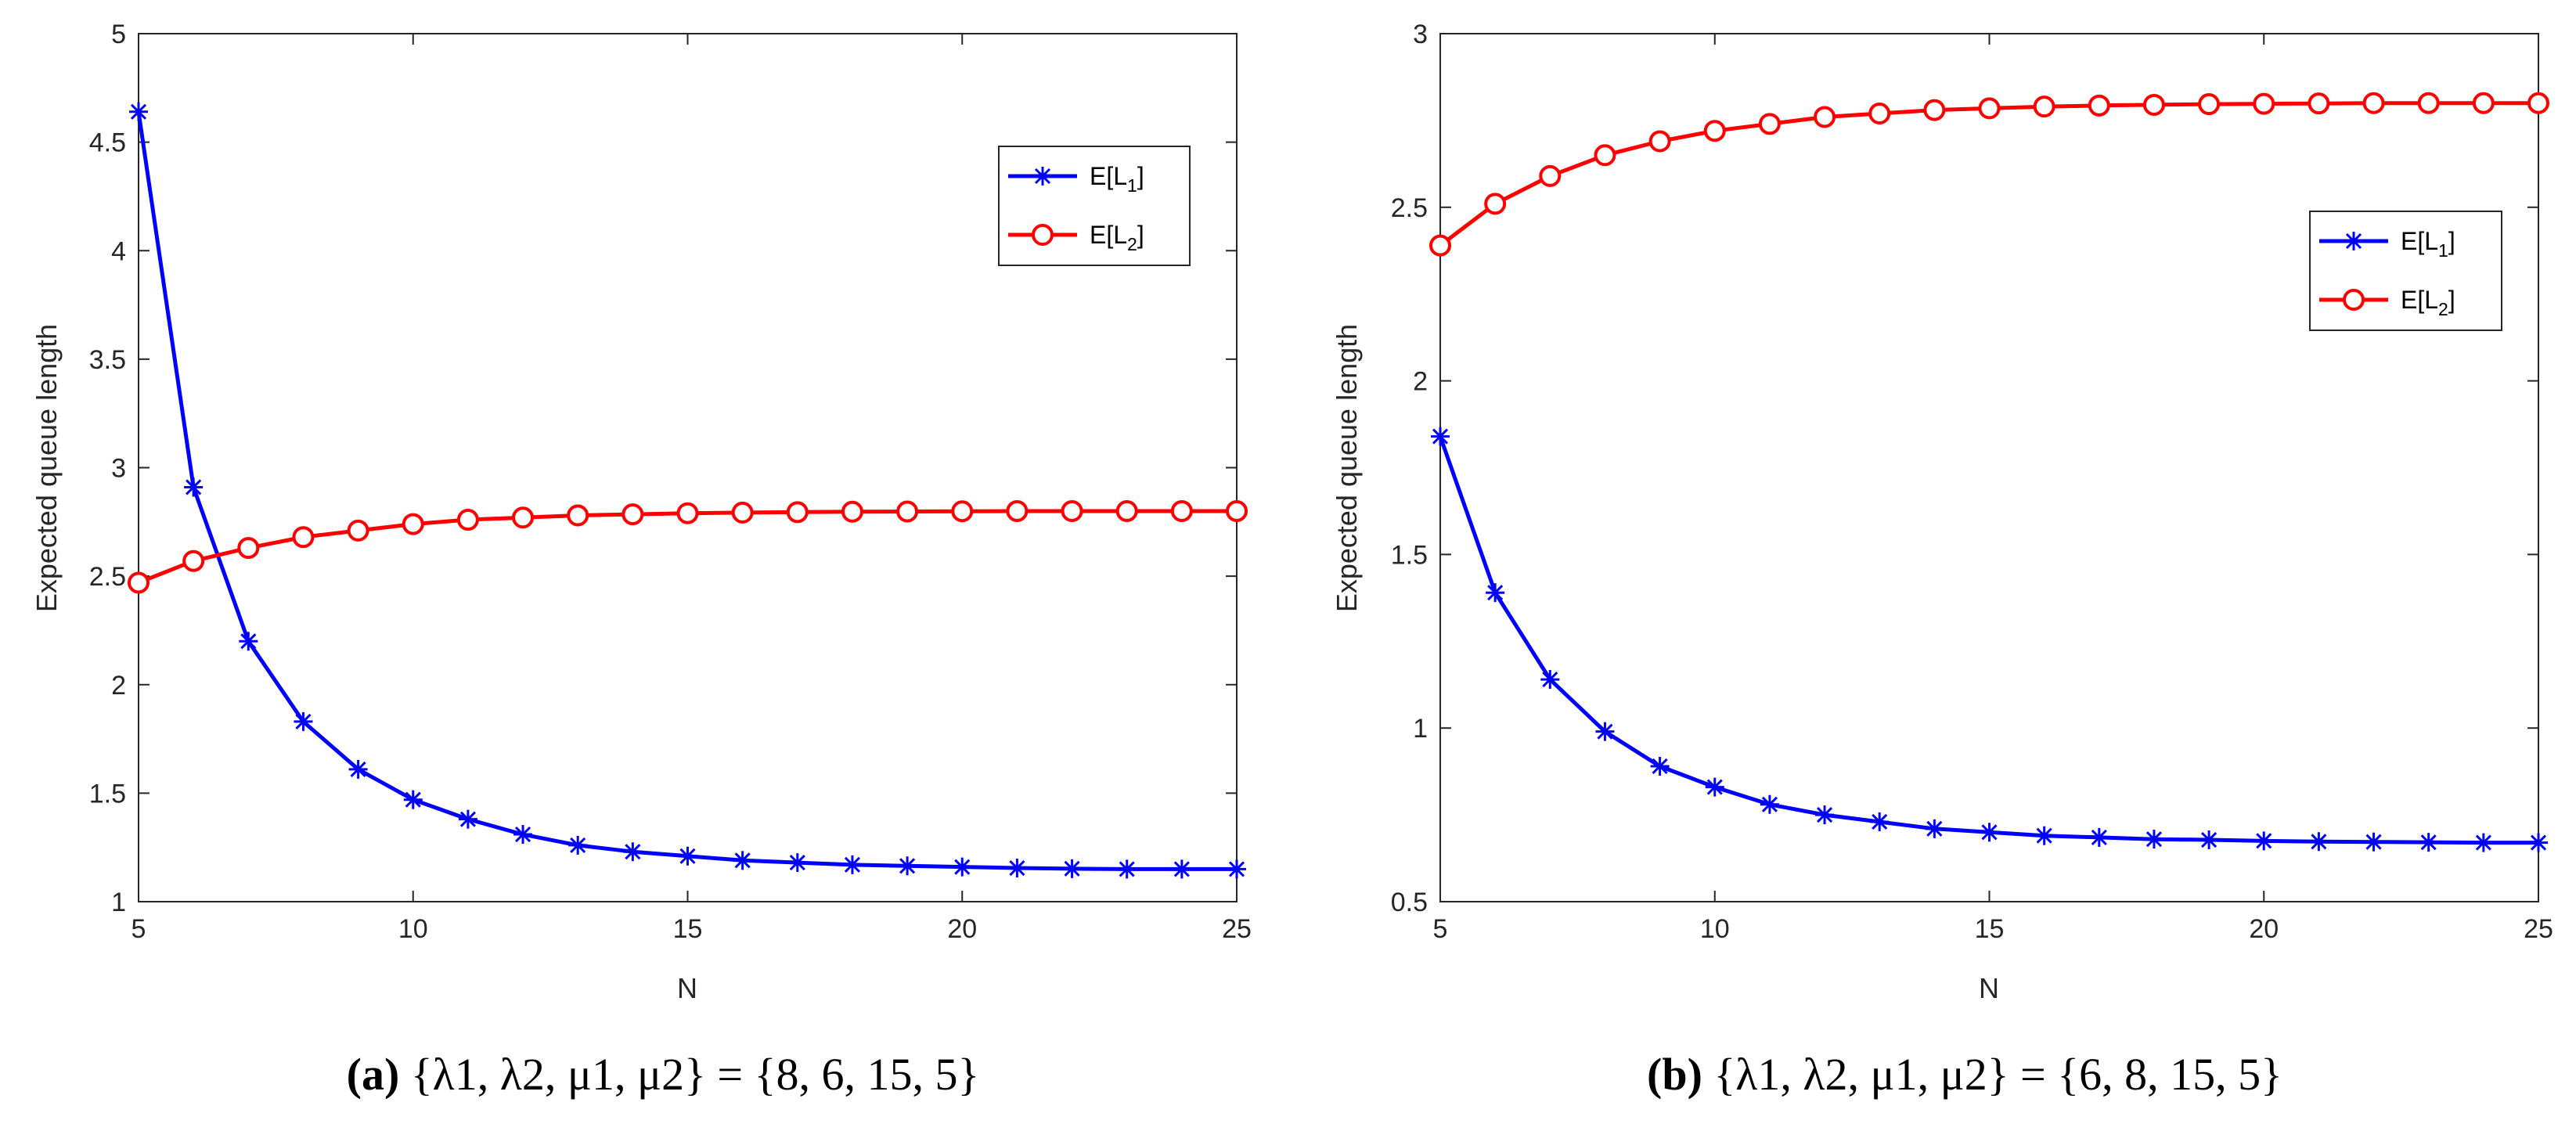 The image size is (2576, 1131). I want to click on x-tick-label: 5, so click(139, 929).